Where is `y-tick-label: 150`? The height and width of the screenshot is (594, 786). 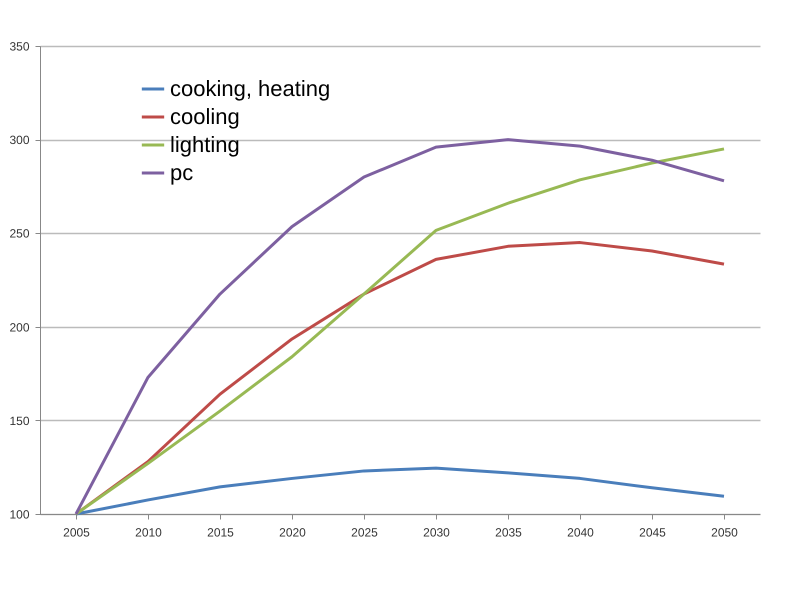 y-tick-label: 150 is located at coordinates (19, 421).